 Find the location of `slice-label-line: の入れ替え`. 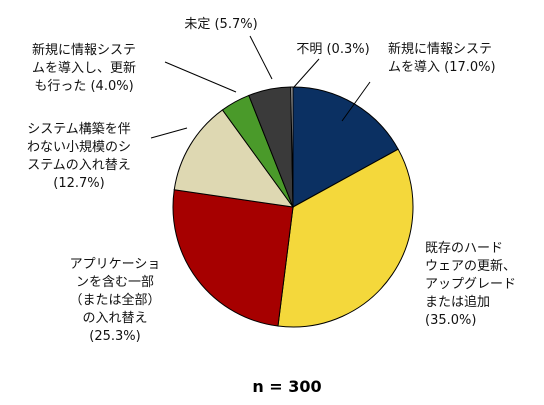

slice-label-line: の入れ替え is located at coordinates (114, 318).